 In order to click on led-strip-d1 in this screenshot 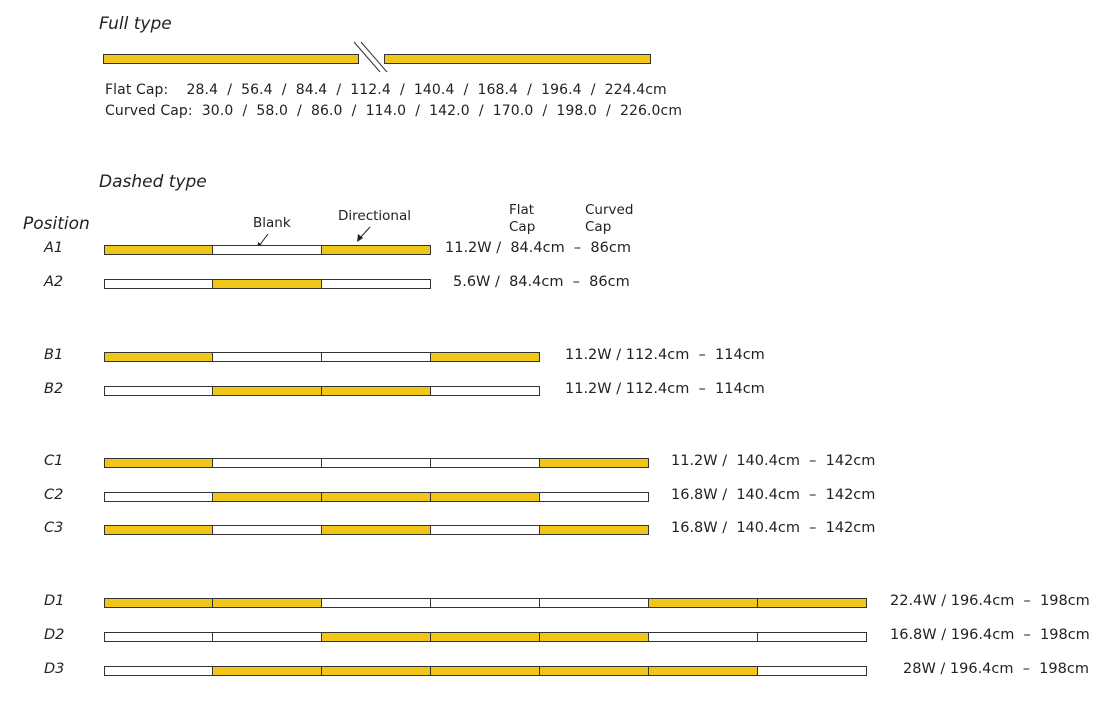, I will do `click(485, 603)`.